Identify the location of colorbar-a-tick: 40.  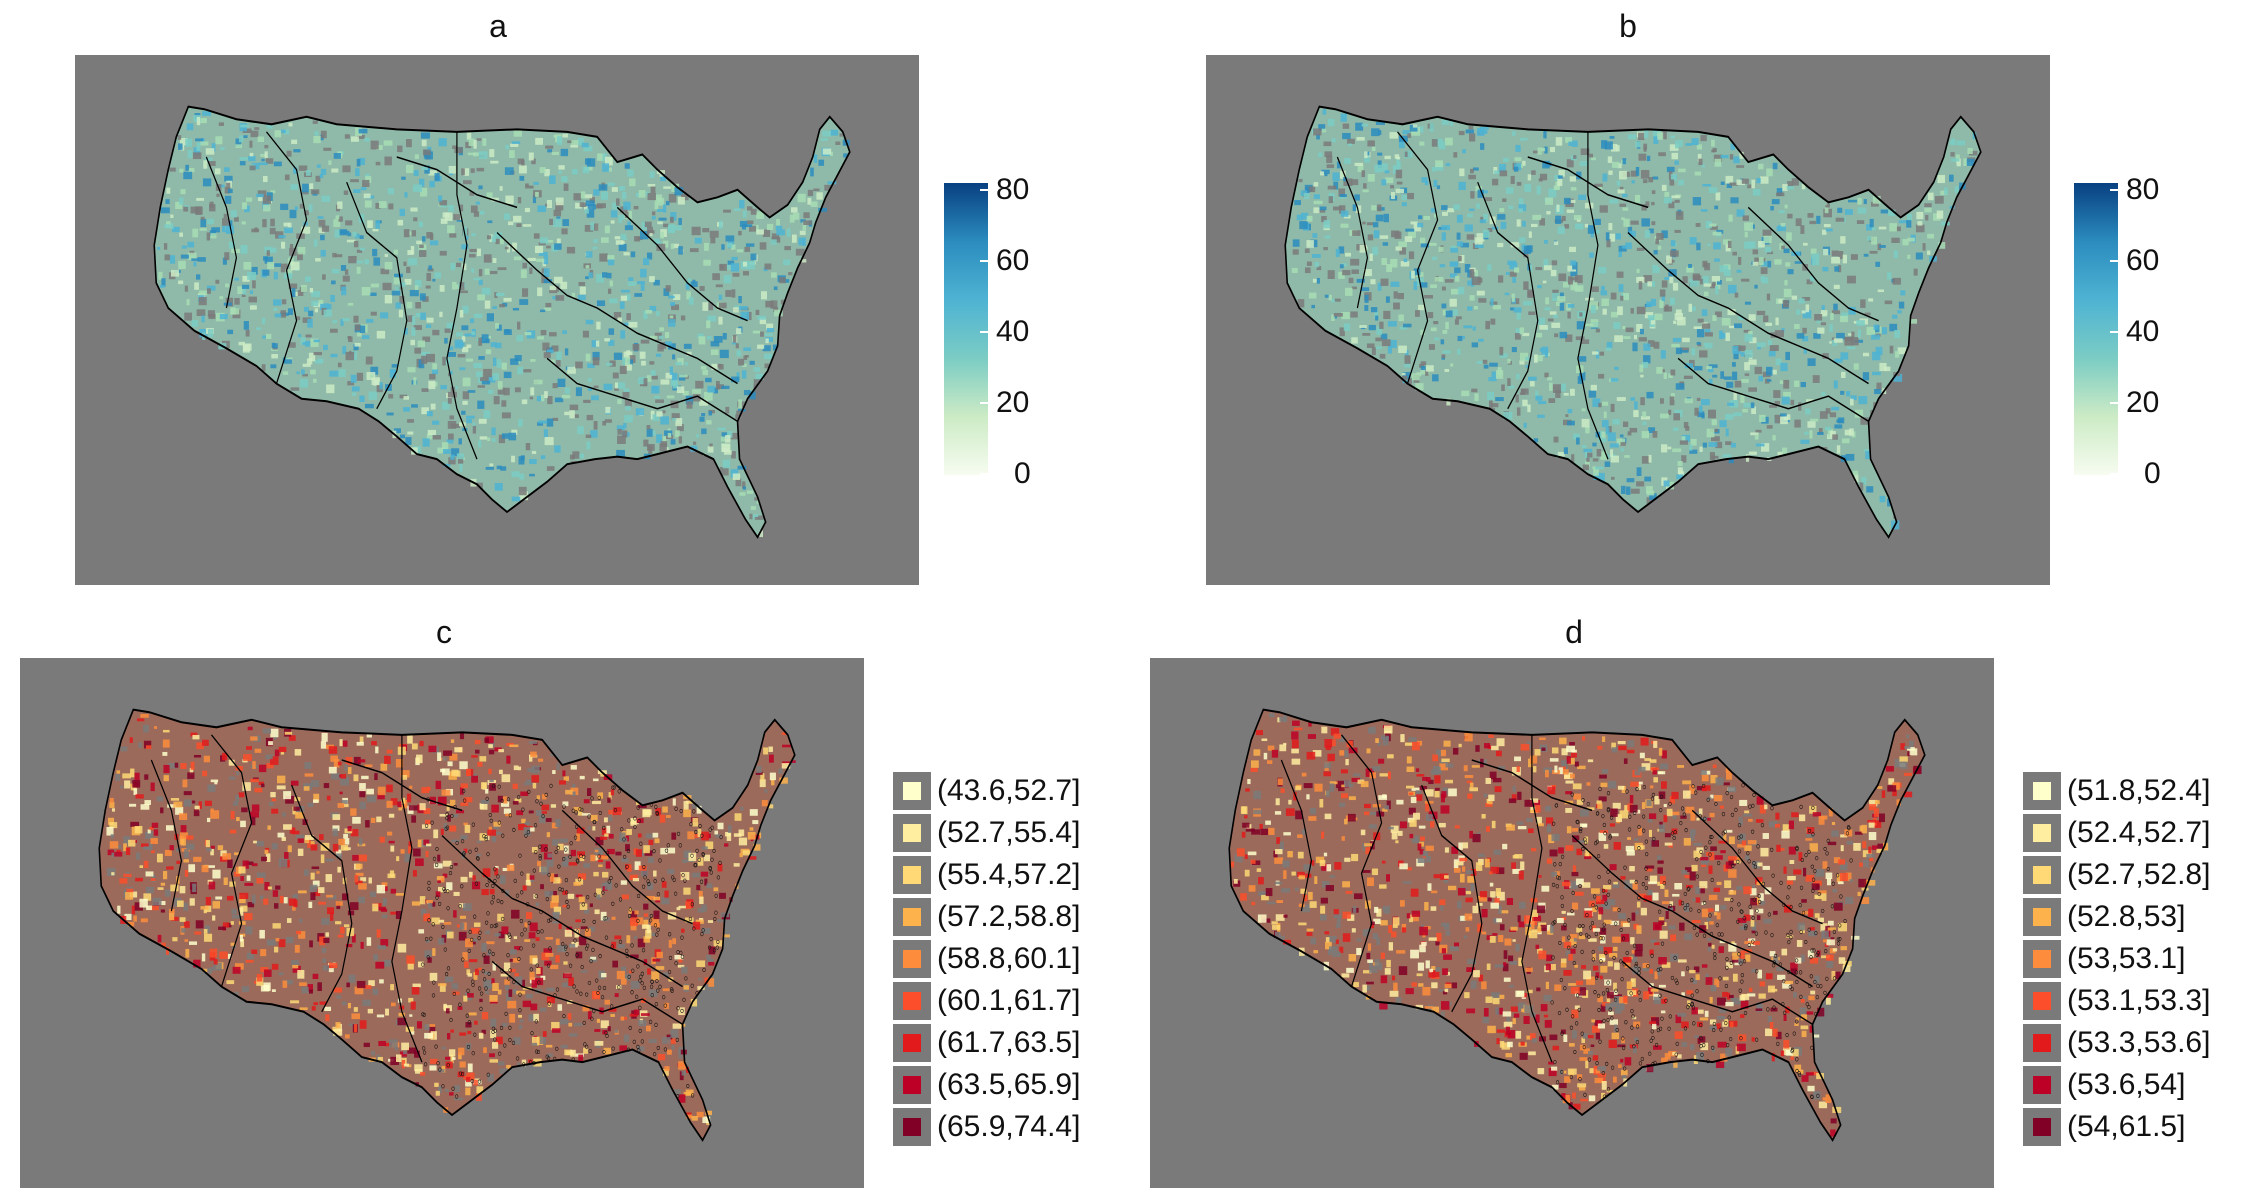
(1013, 331).